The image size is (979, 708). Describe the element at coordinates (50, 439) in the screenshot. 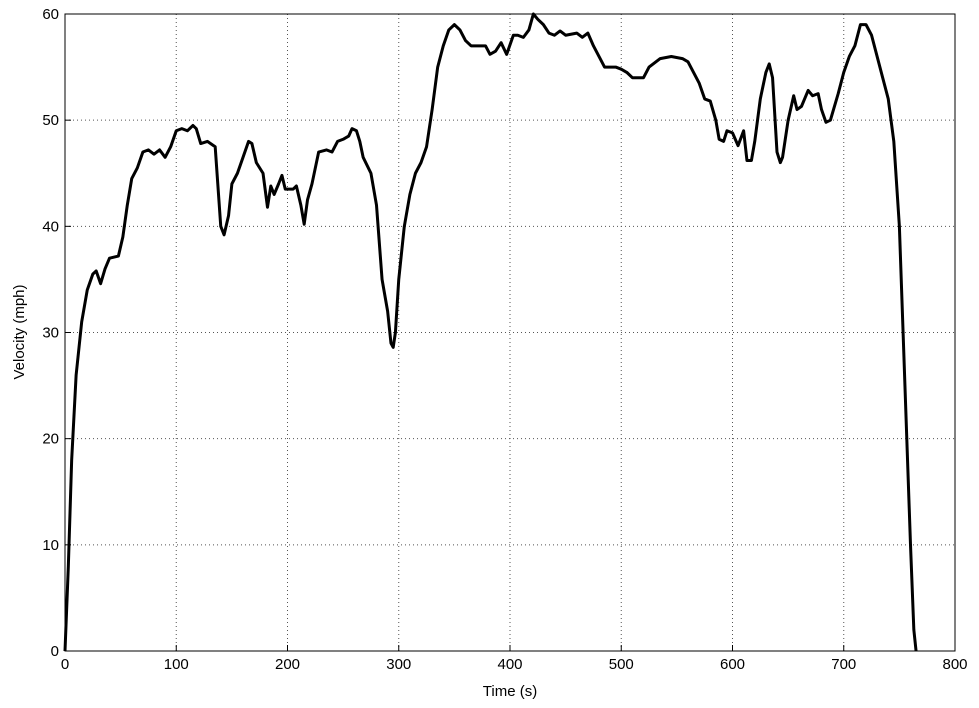

I see `y-tick-label: 20` at that location.